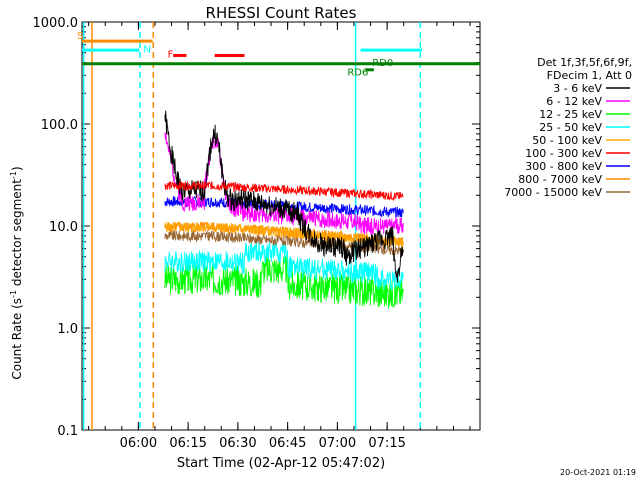  I want to click on legend-label: 12 - 25 keV, so click(570, 114).